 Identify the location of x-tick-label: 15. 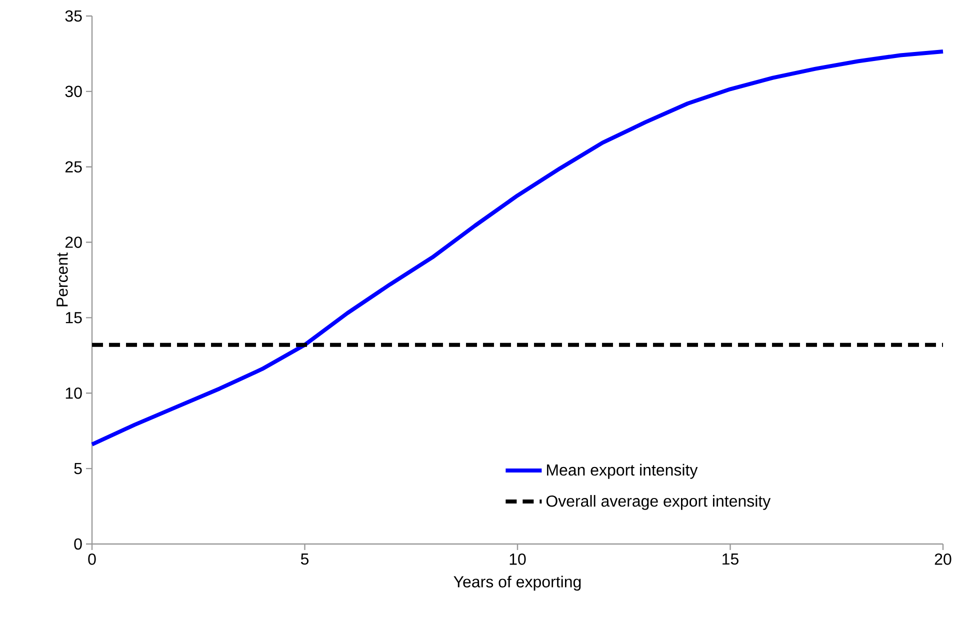
(730, 559).